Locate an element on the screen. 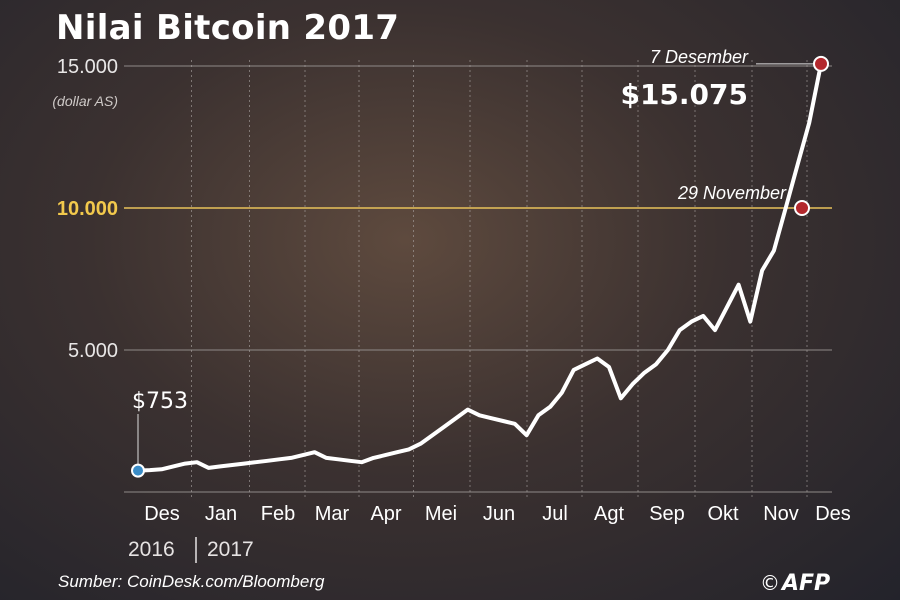 The image size is (900, 600). y-tick-10000: 10.000 is located at coordinates (87, 209).